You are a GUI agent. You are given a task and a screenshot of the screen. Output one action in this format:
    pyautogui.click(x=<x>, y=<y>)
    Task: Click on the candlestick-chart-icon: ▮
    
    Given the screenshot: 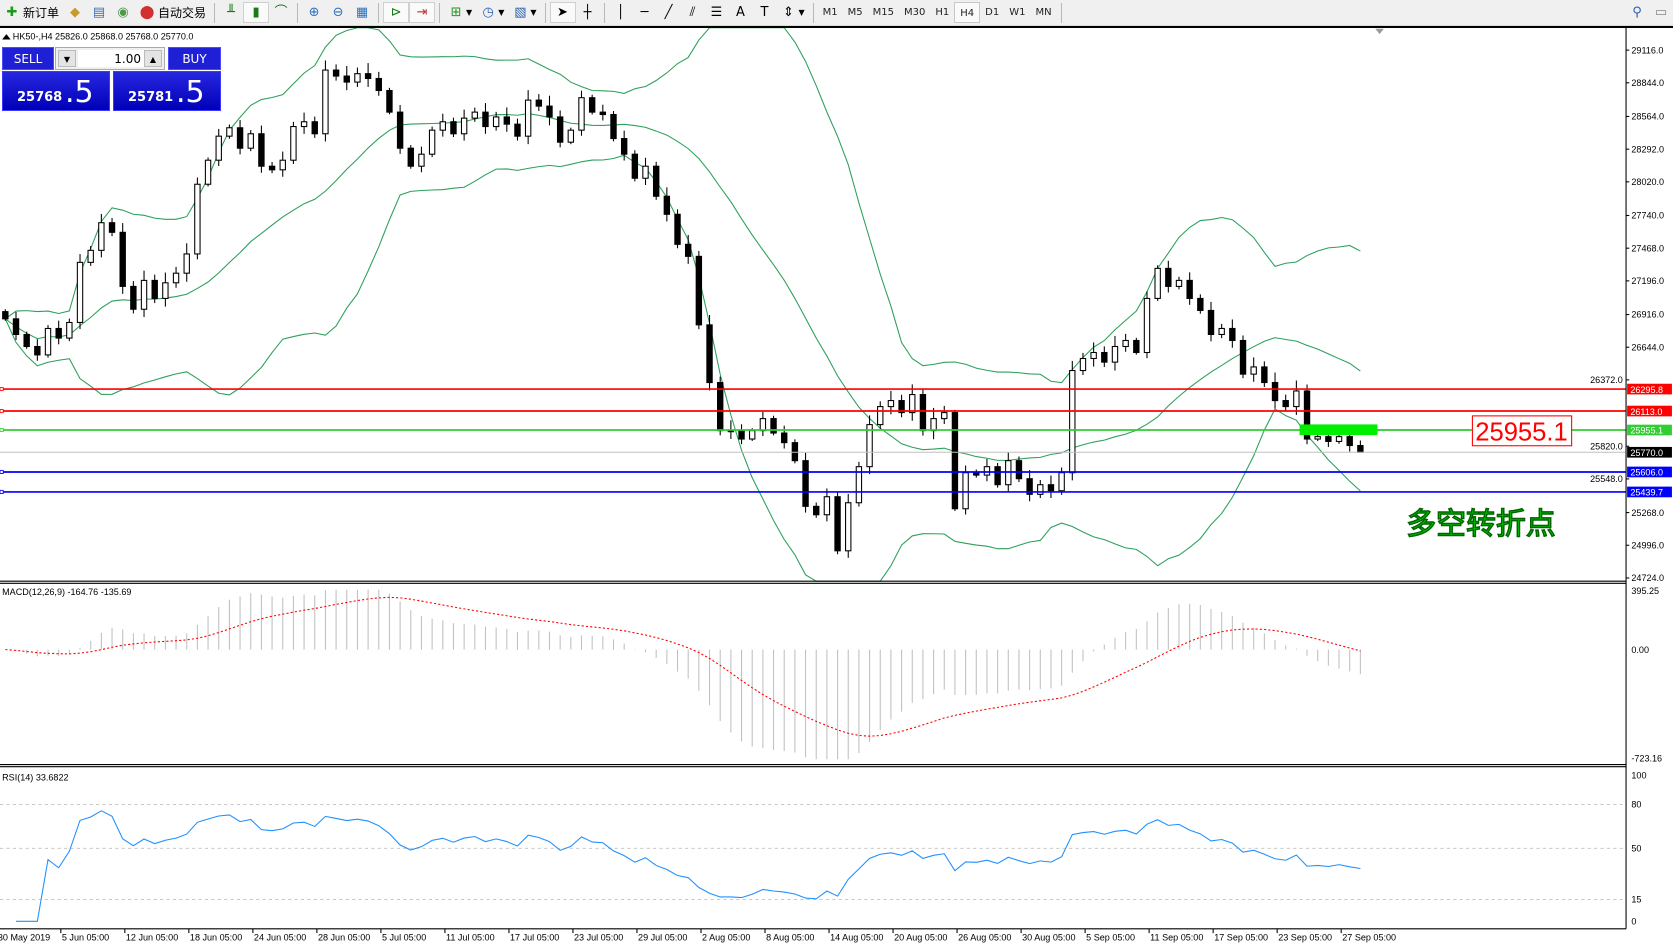 What is the action you would take?
    pyautogui.click(x=256, y=12)
    